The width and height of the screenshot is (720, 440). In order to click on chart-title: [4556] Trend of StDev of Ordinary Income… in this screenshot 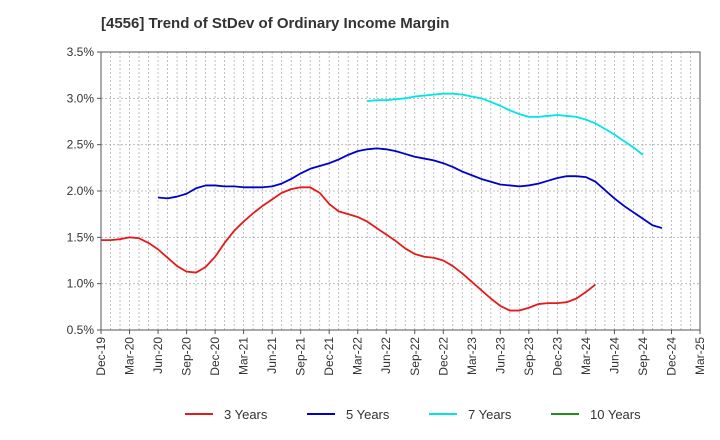, I will do `click(275, 23)`.